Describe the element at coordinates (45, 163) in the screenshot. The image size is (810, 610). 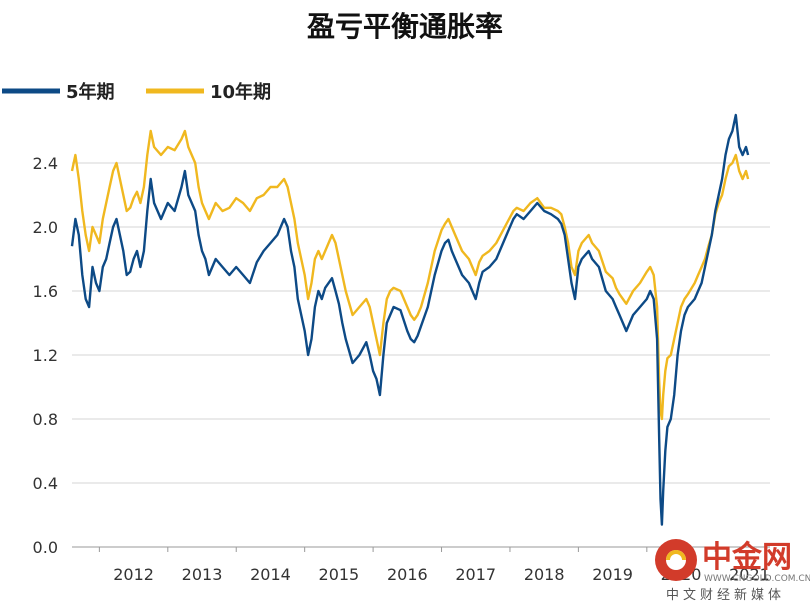
I see `y-tick-label: 2.4` at that location.